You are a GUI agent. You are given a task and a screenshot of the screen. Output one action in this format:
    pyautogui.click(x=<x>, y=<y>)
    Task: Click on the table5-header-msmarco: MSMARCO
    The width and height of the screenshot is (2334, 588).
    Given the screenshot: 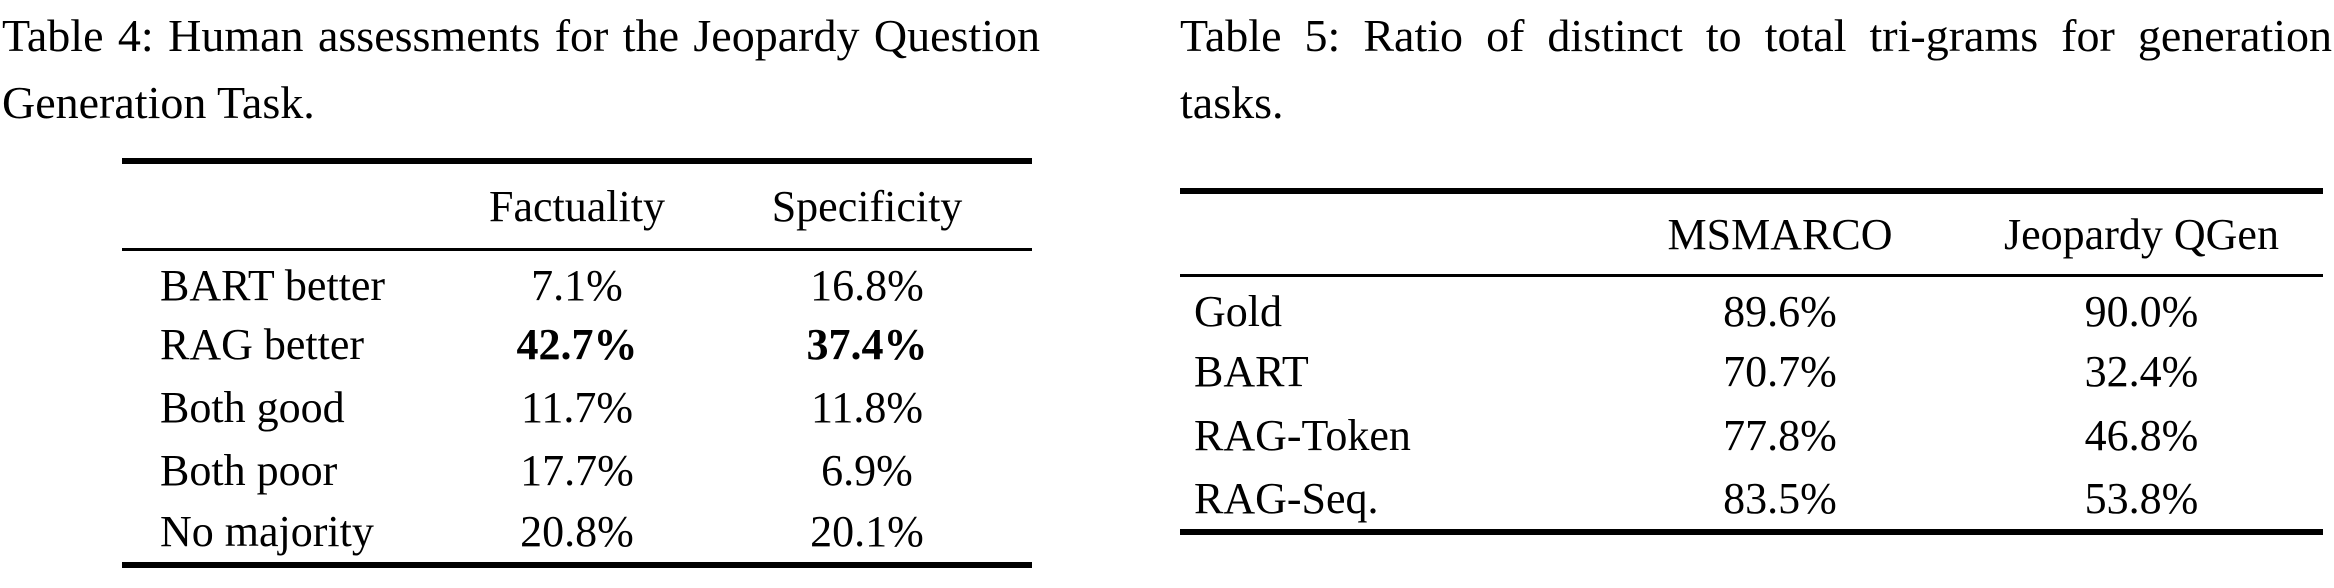 What is the action you would take?
    pyautogui.click(x=1780, y=234)
    